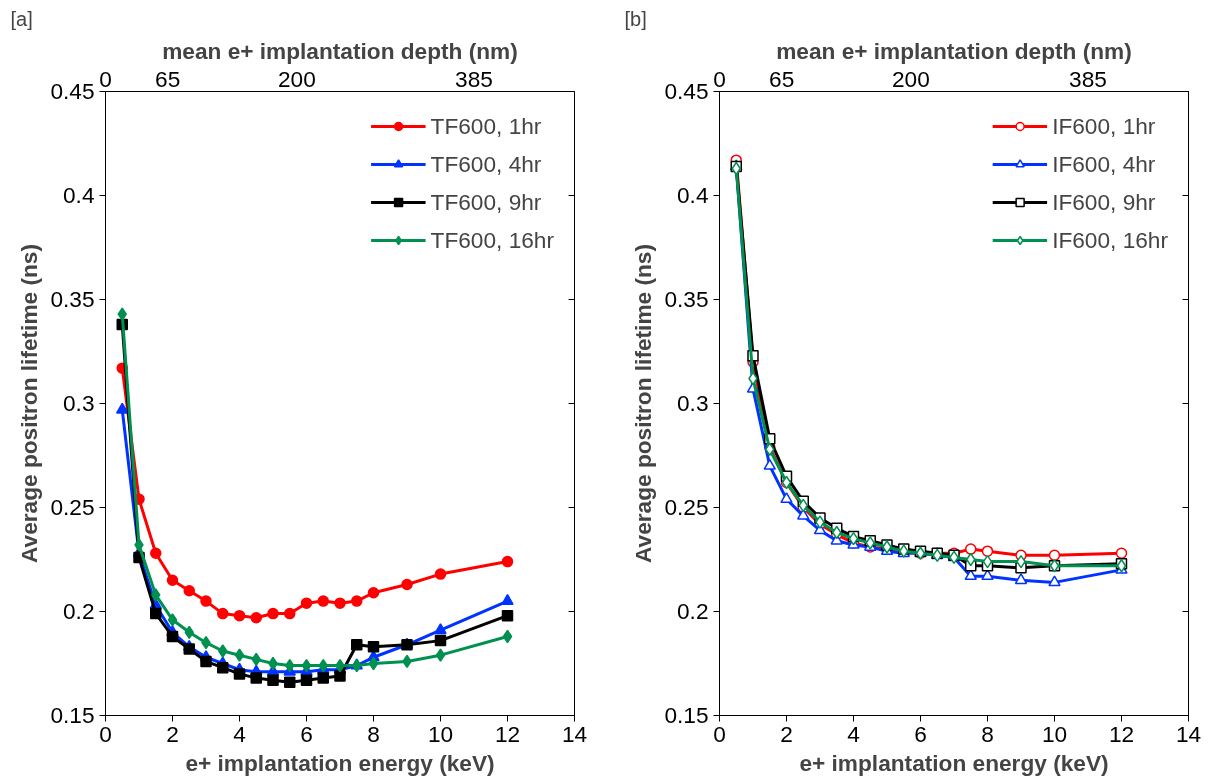 This screenshot has height=778, width=1229. Describe the element at coordinates (635, 18) in the screenshot. I see `chart-title: [b]` at that location.